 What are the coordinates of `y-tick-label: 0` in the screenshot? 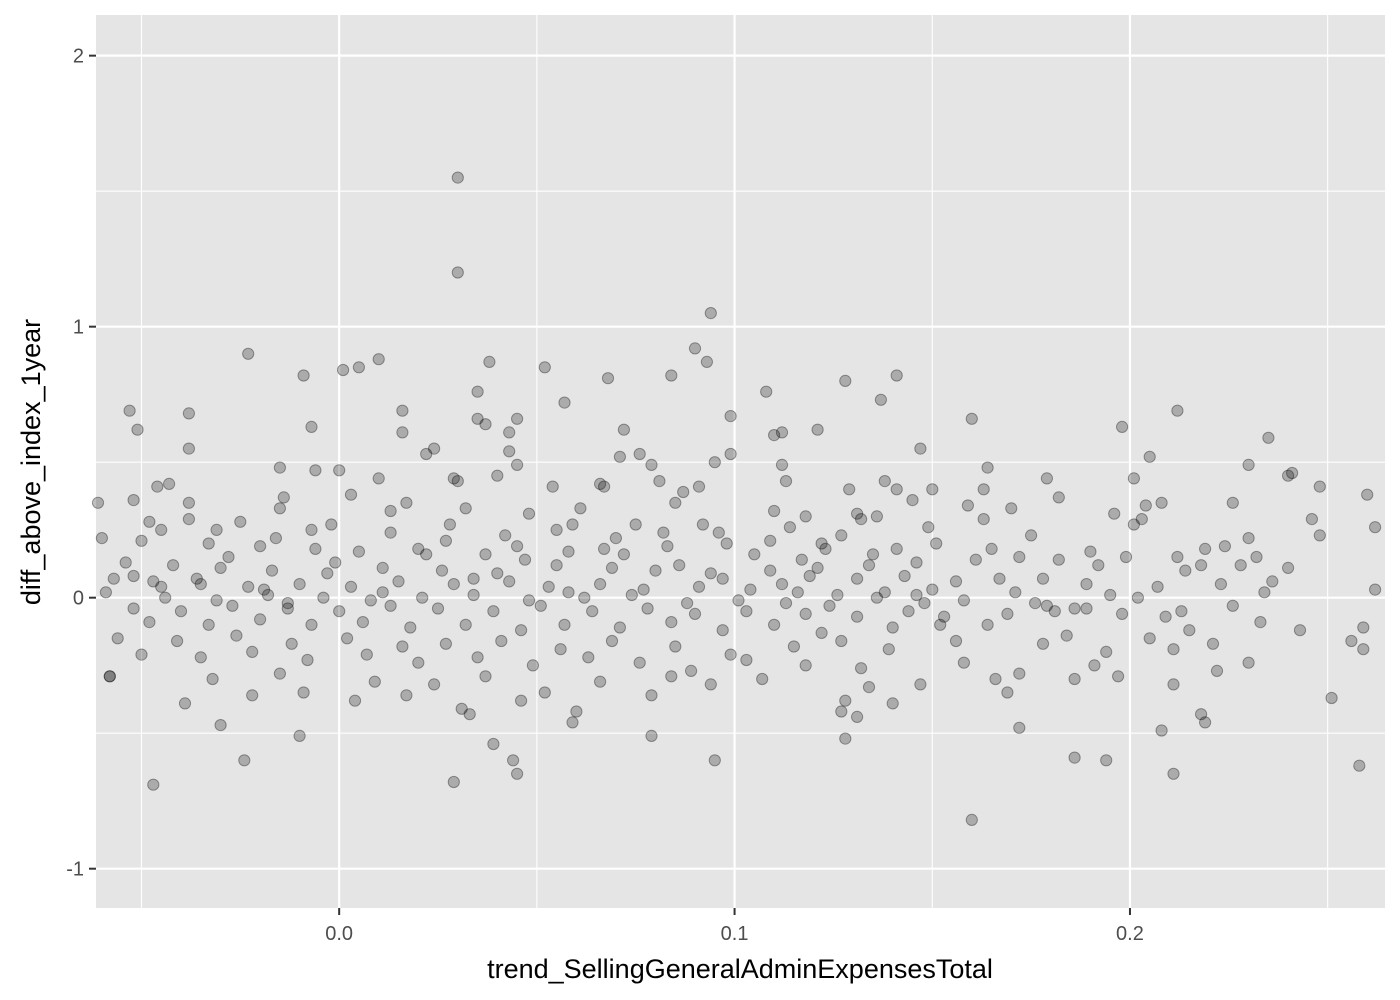 It's located at (78, 599).